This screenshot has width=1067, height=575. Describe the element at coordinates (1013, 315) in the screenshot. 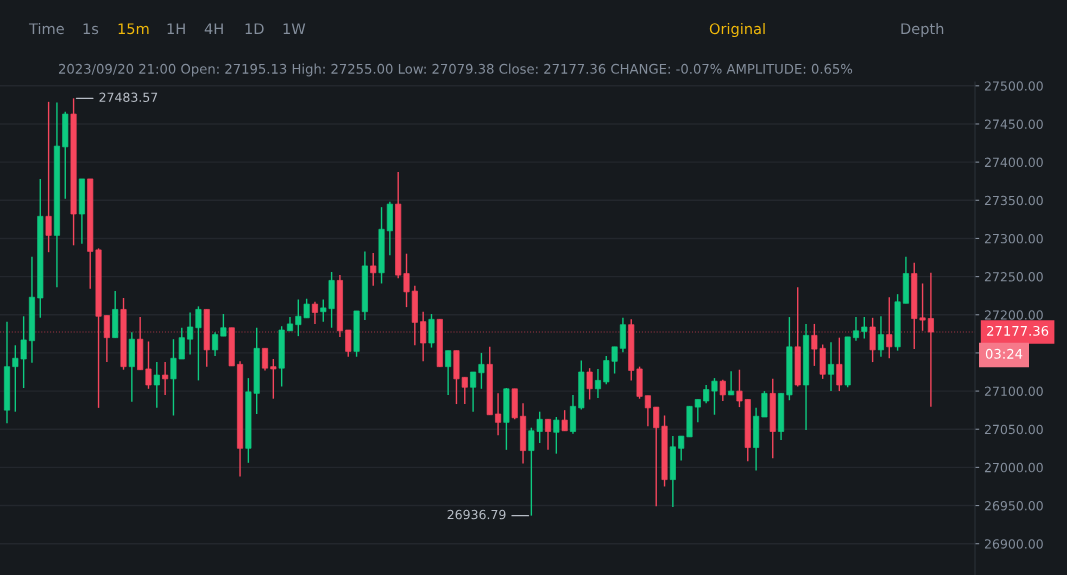

I see `y-tick-label: 27200.00` at that location.